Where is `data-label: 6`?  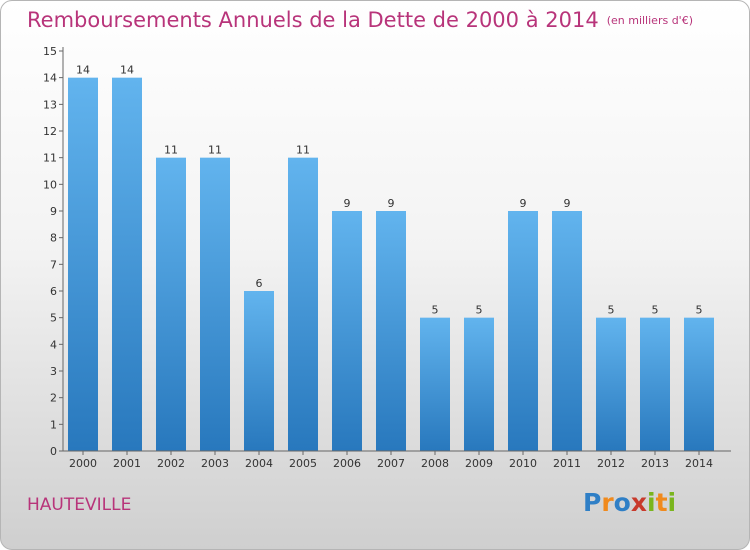 data-label: 6 is located at coordinates (259, 283).